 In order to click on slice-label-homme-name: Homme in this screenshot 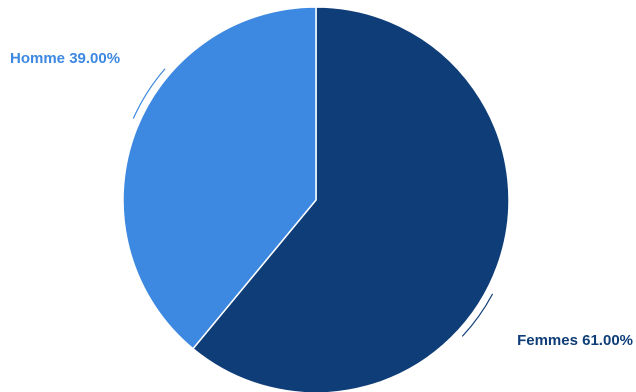, I will do `click(37, 58)`.